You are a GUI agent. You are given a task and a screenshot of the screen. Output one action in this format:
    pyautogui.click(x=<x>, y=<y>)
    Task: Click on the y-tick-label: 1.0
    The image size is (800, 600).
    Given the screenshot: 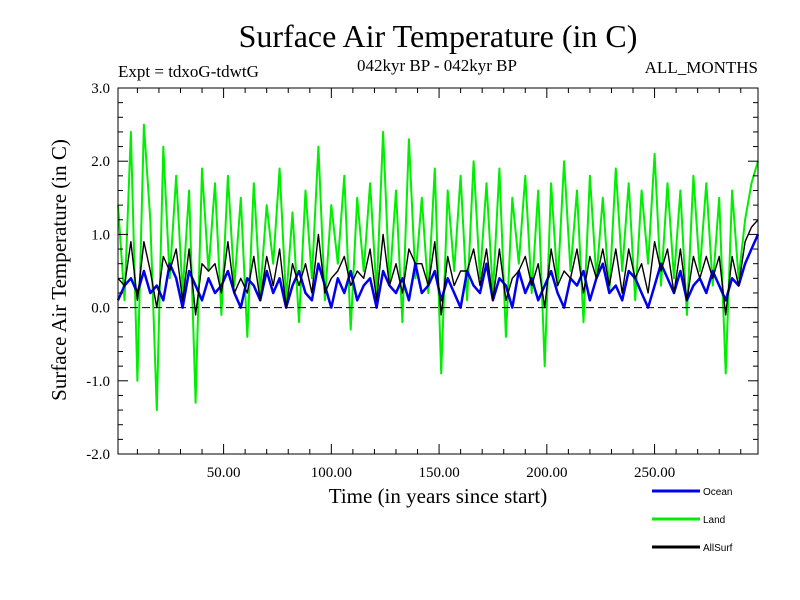 What is the action you would take?
    pyautogui.click(x=100, y=235)
    